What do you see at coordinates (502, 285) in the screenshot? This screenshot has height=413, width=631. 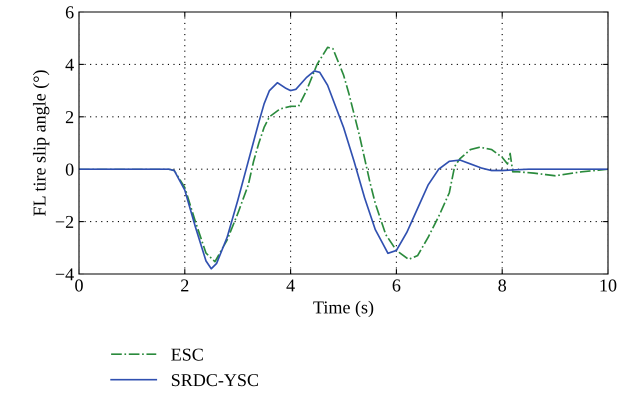 I see `x-tick-label: 8` at bounding box center [502, 285].